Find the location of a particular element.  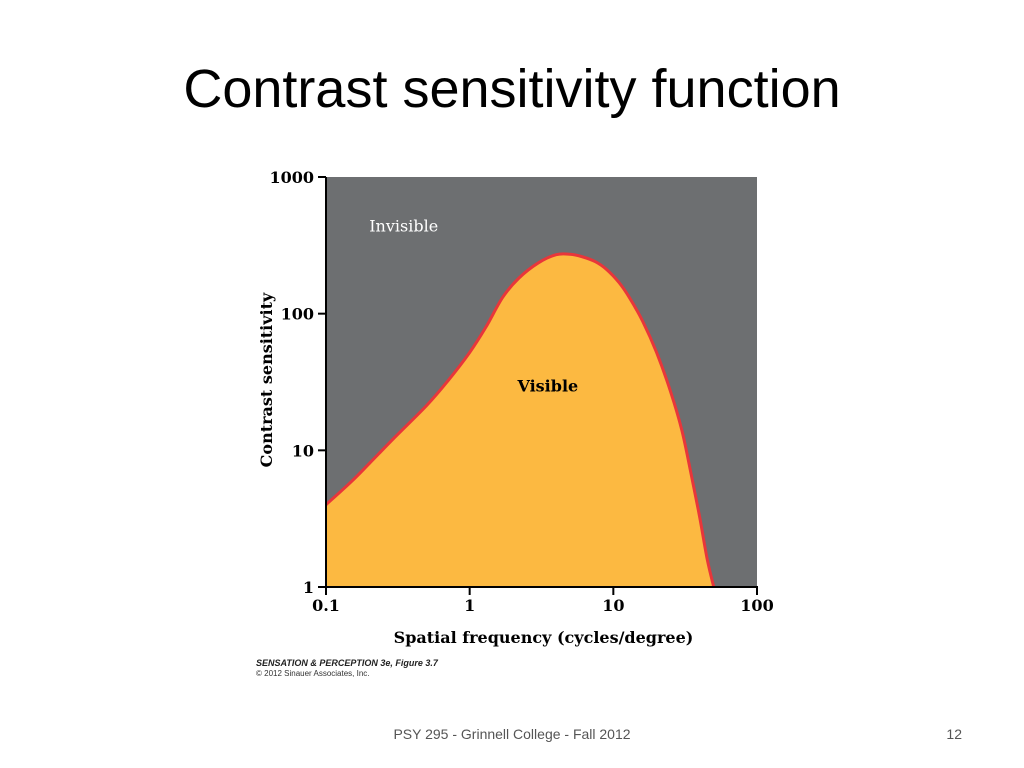

y-axis-label: Contrast sensitivity is located at coordinates (266, 379).